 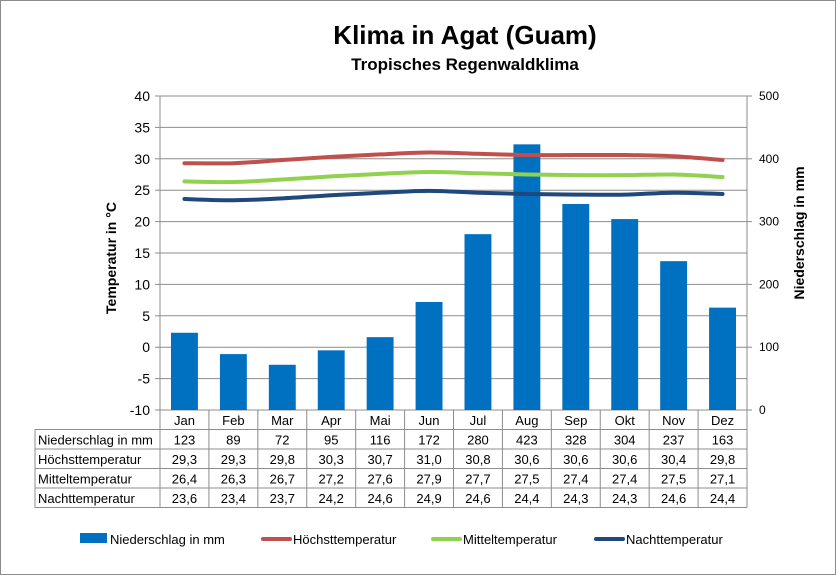 What do you see at coordinates (576, 307) in the screenshot?
I see `bar-sep` at bounding box center [576, 307].